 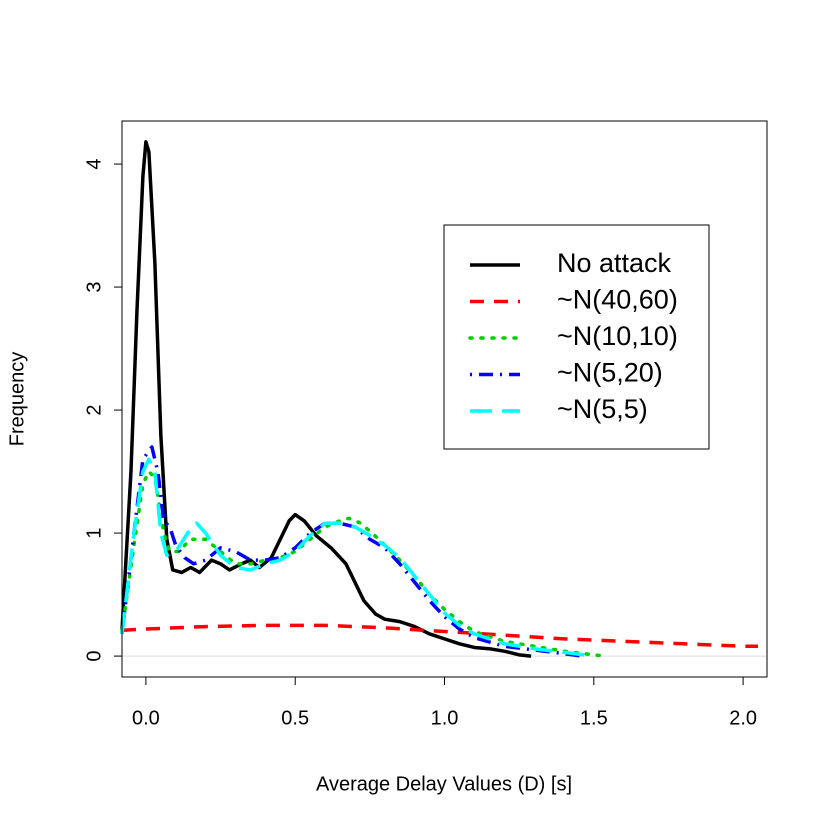 What do you see at coordinates (295, 718) in the screenshot?
I see `x-tick-label: 0.5` at bounding box center [295, 718].